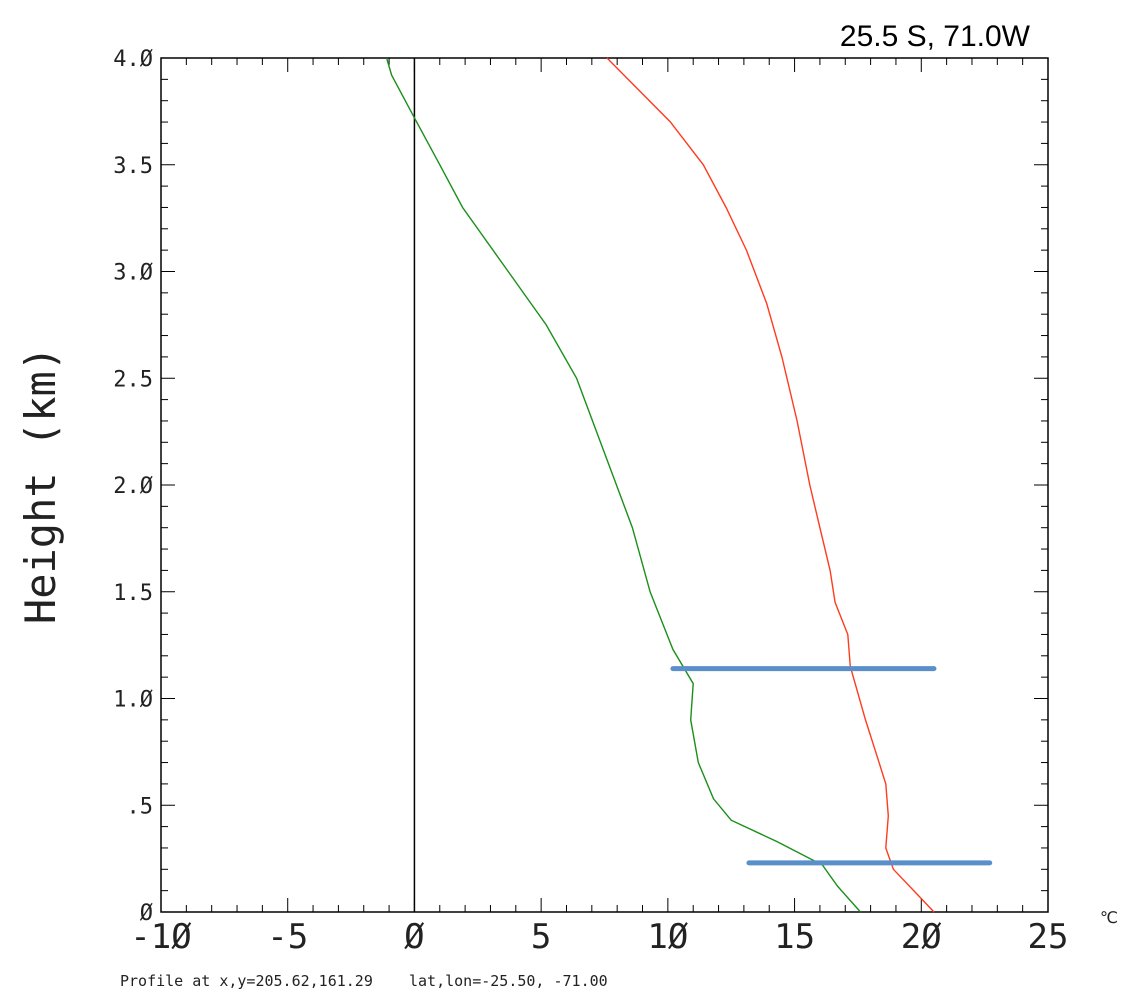 This screenshot has width=1131, height=1003. I want to click on x-tick-label: -1Ø, so click(160, 937).